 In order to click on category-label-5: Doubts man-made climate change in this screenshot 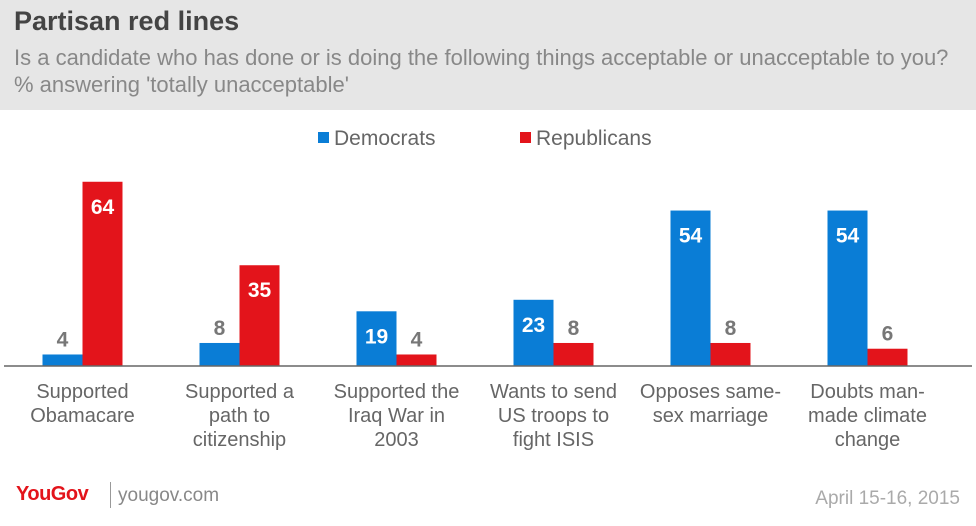, I will do `click(867, 416)`.